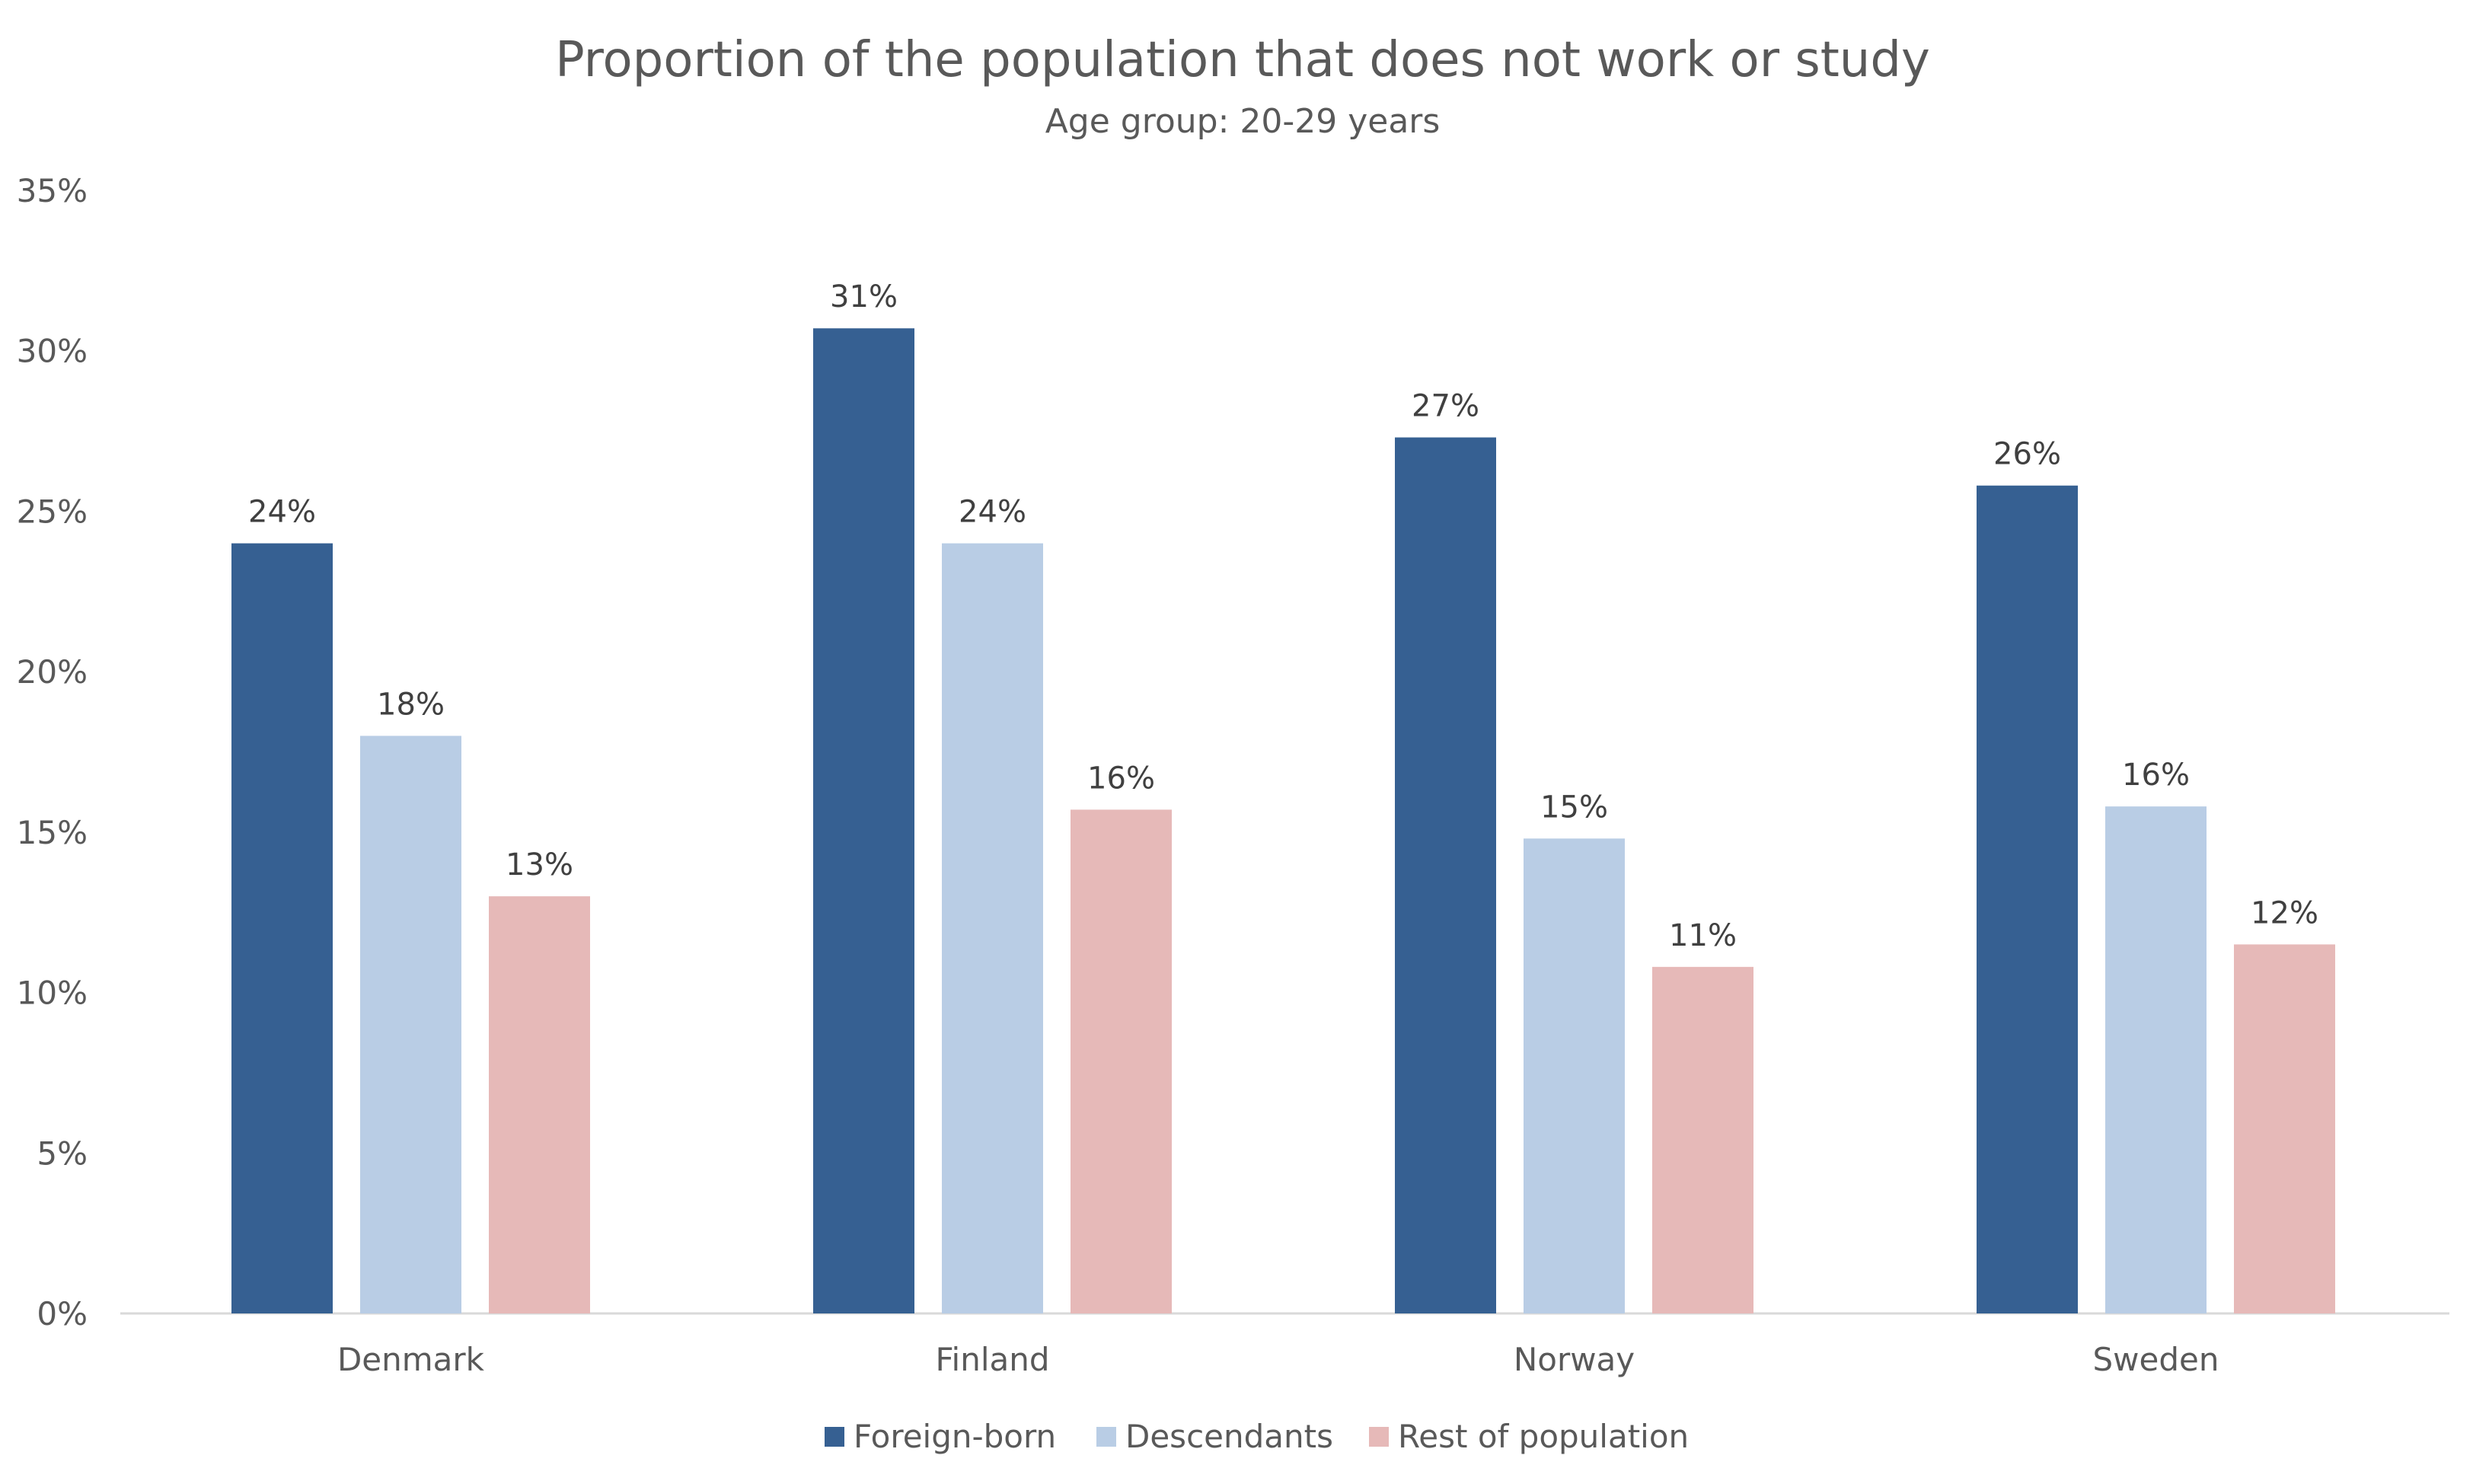  Describe the element at coordinates (410, 1024) in the screenshot. I see `bar-denmark-descendants` at that location.